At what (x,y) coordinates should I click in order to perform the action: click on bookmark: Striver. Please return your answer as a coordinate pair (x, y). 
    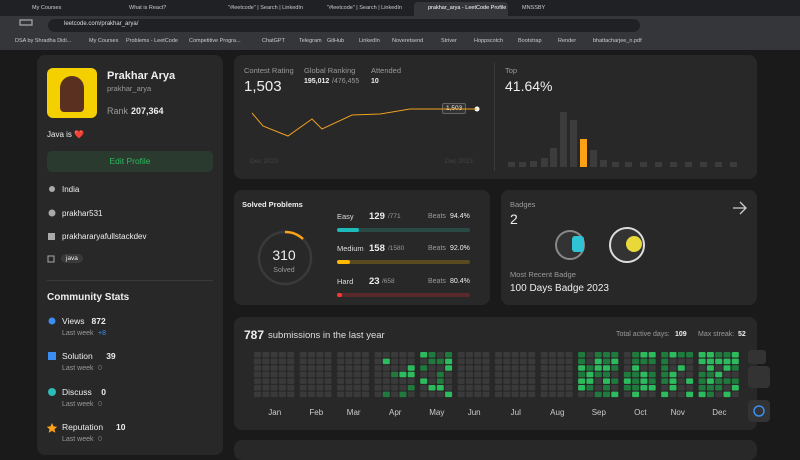
    Looking at the image, I should click on (449, 41).